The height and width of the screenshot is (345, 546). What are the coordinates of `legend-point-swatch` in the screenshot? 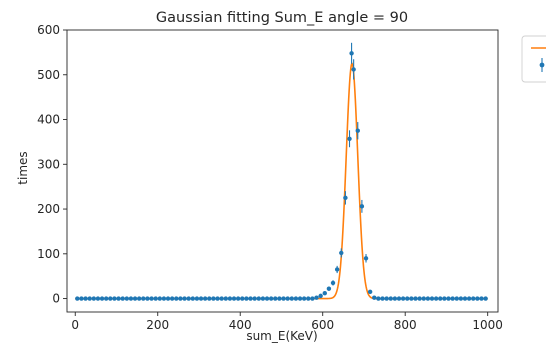 It's located at (542, 65).